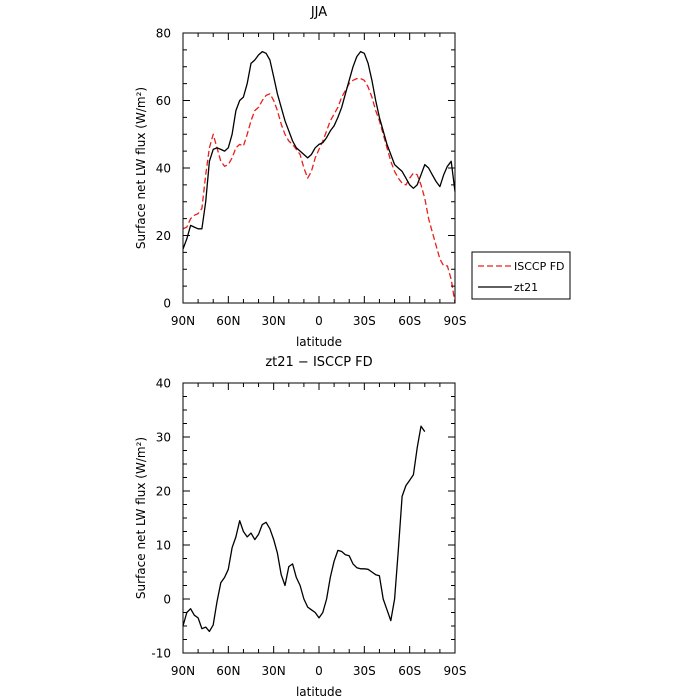  Describe the element at coordinates (163, 34) in the screenshot. I see `y-tick-label: 80` at that location.